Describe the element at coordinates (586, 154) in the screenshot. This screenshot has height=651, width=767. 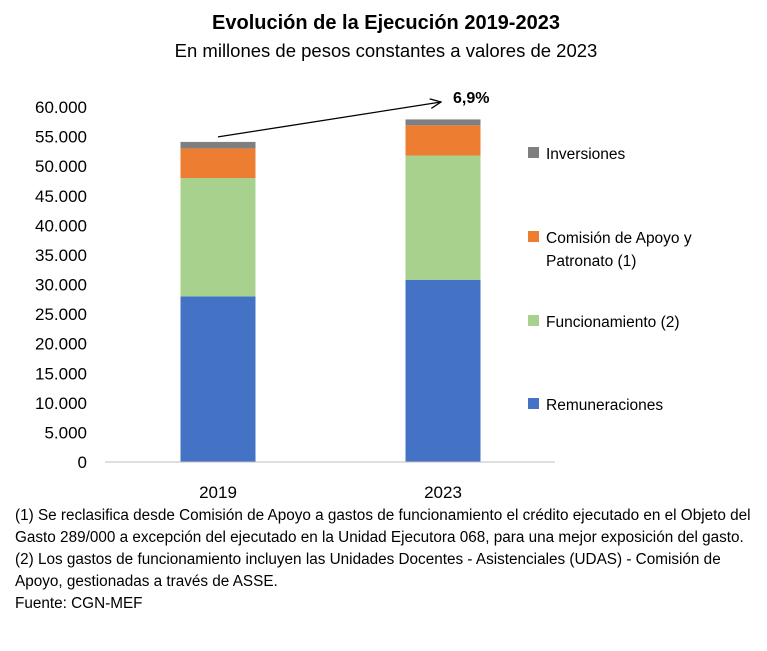
I see `legend-label: Inversiones` at that location.